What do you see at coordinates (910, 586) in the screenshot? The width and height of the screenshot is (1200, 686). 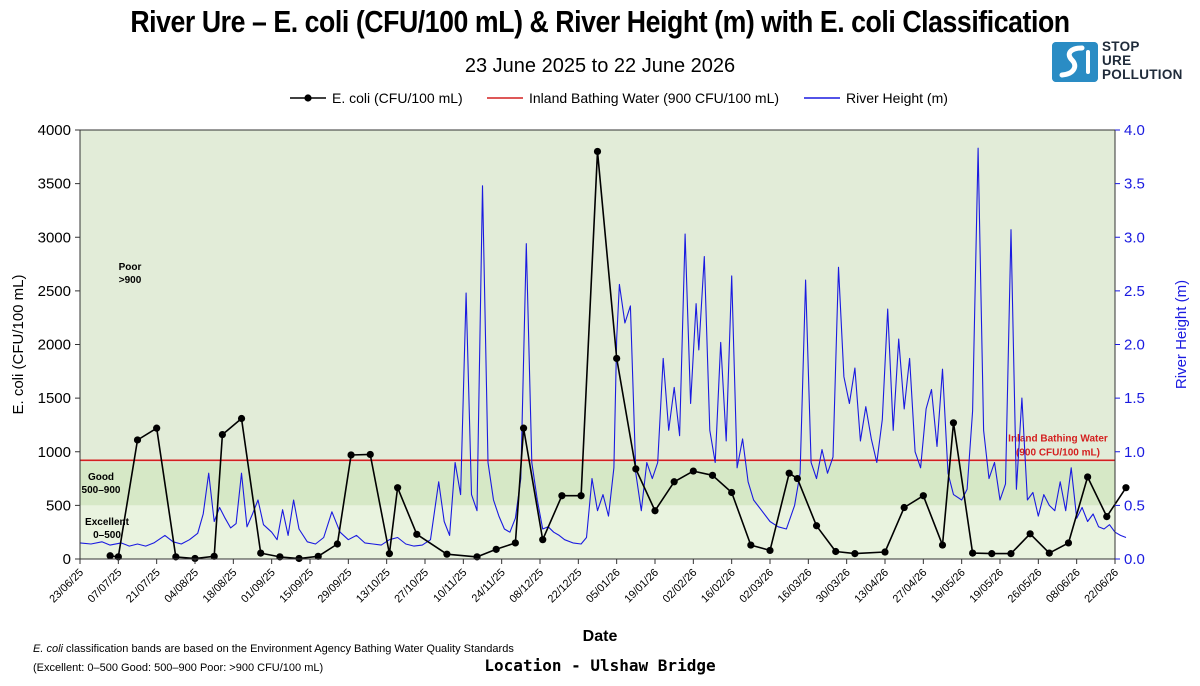 I see `x-tick-label: 27/04/26` at bounding box center [910, 586].